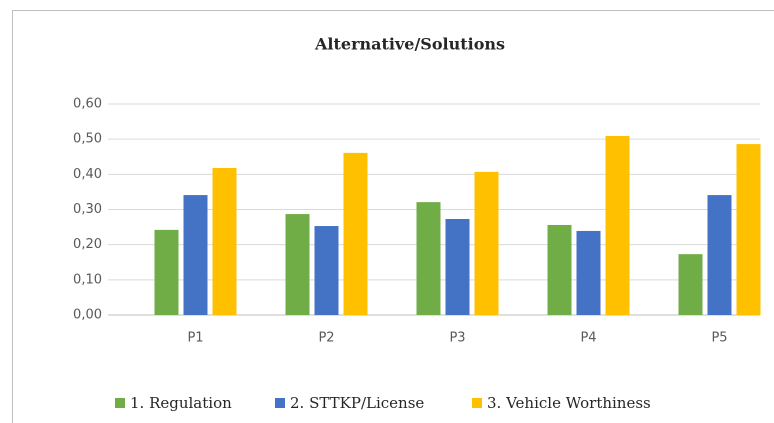 This screenshot has width=774, height=423. Describe the element at coordinates (457, 338) in the screenshot. I see `x-tick-label: P3` at that location.